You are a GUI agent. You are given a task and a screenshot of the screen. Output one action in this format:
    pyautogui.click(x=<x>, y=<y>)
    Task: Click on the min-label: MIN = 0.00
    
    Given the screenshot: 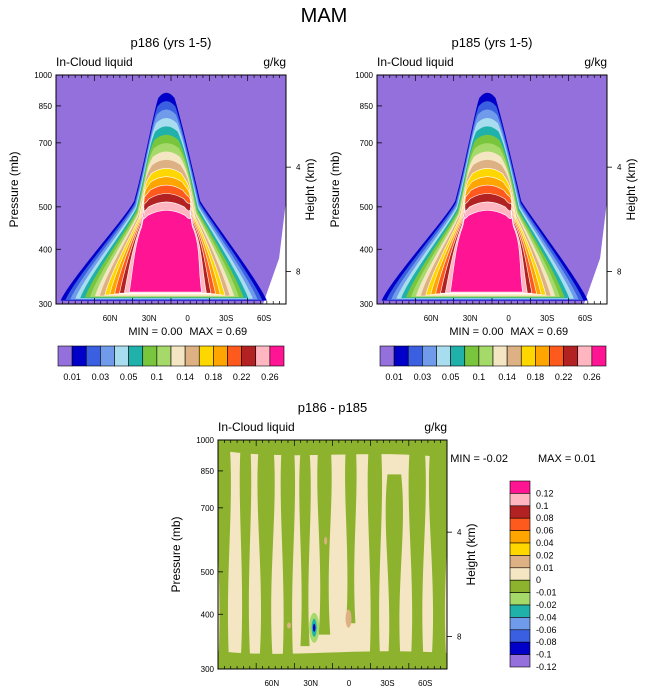 What is the action you would take?
    pyautogui.click(x=155, y=332)
    